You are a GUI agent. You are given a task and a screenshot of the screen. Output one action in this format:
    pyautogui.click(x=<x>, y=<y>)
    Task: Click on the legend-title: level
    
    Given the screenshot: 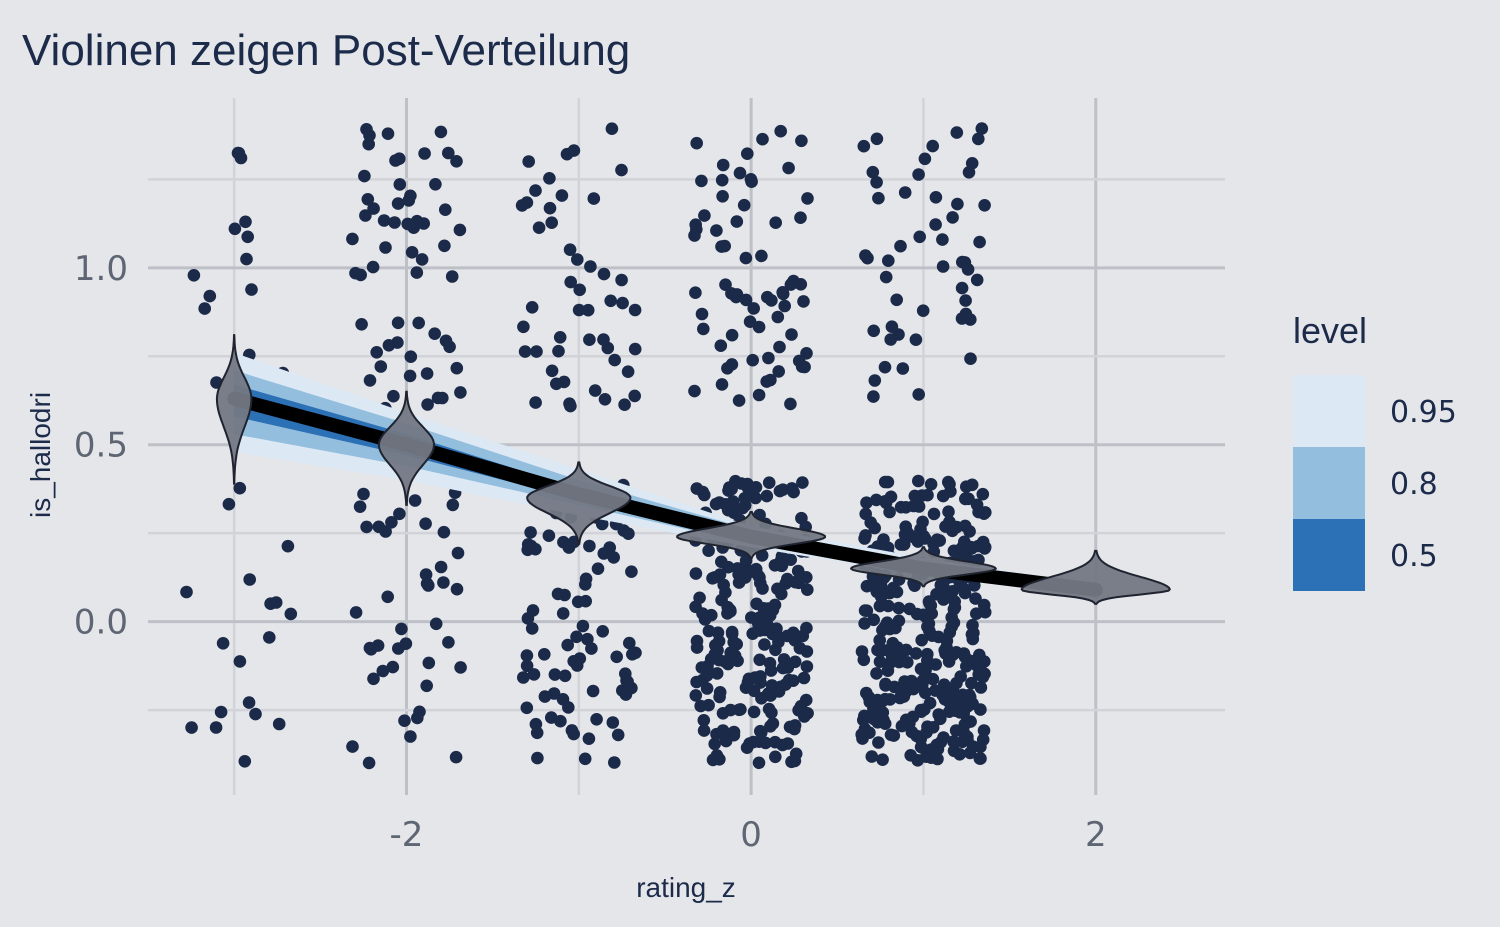 What is the action you would take?
    pyautogui.click(x=1330, y=330)
    